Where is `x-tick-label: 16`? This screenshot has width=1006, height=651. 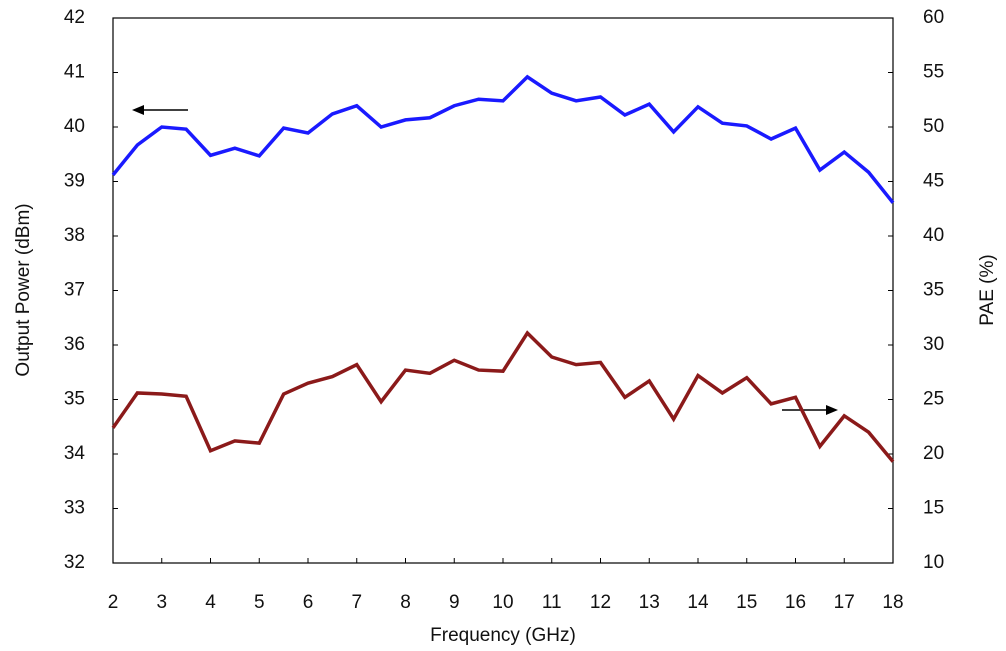 x-tick-label: 16 is located at coordinates (795, 602).